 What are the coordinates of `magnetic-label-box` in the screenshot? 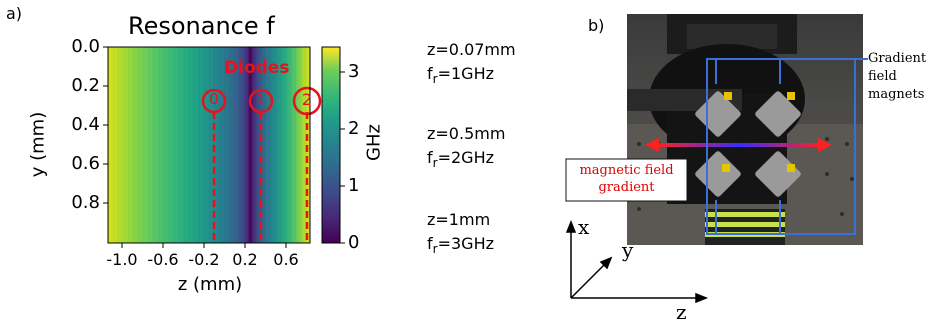 It's located at (626, 180).